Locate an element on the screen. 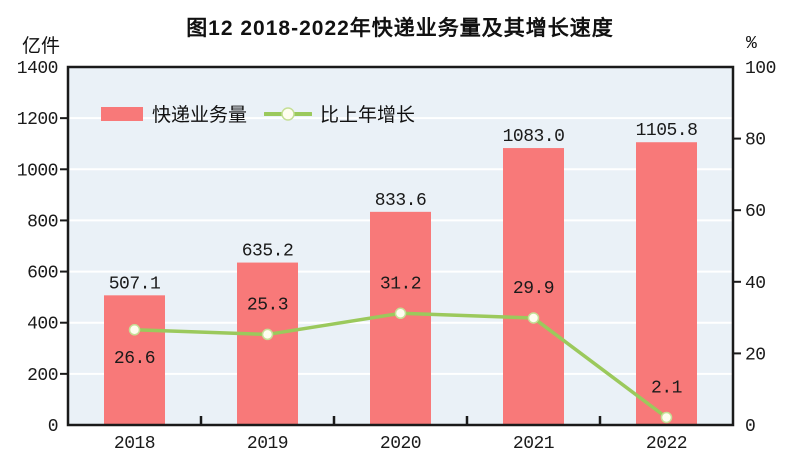 The height and width of the screenshot is (464, 800). bar-series-label: 快递业务量 is located at coordinates (200, 115).